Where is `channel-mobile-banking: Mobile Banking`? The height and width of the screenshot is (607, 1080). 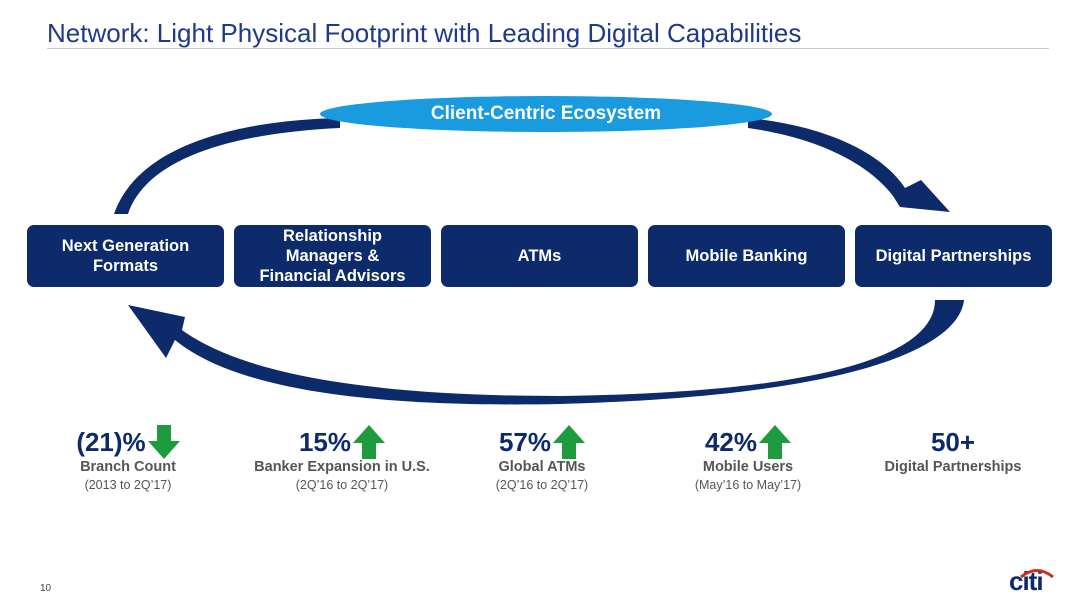
channel-mobile-banking: Mobile Banking is located at coordinates (746, 256).